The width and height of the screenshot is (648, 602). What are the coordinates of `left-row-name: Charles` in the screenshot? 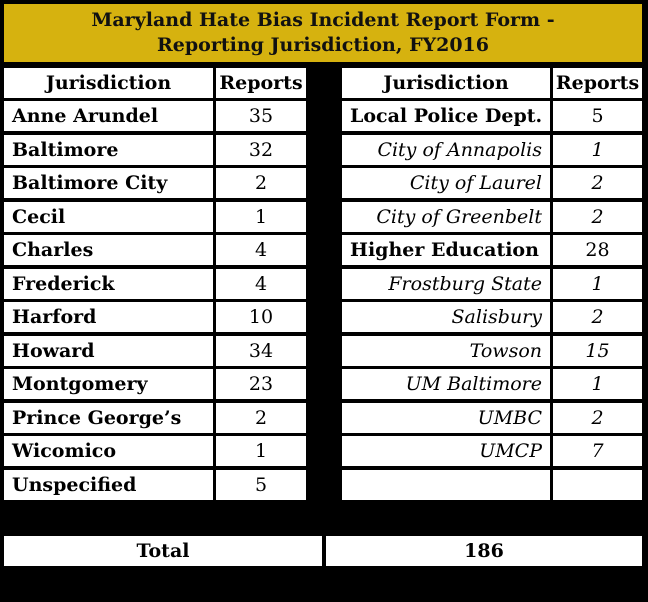 It's located at (108, 250).